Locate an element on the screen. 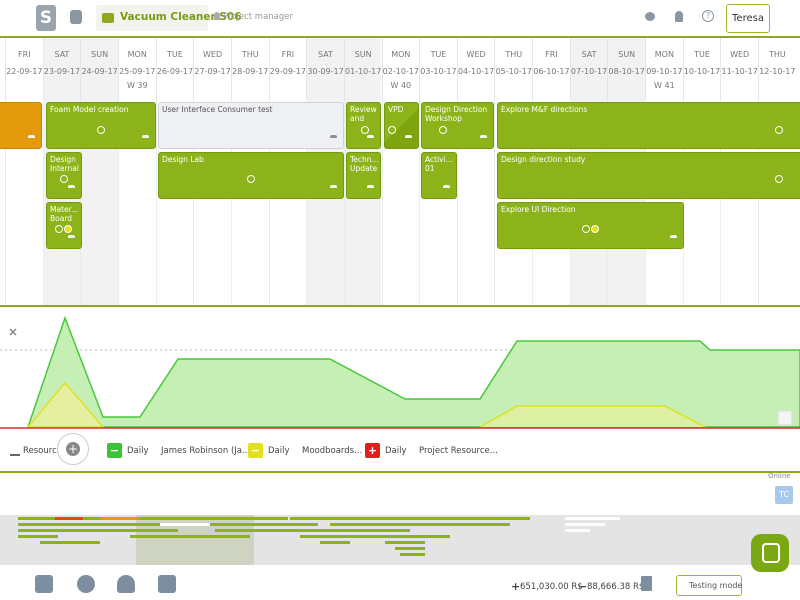  task-label: Foam Model creation is located at coordinates (89, 109).